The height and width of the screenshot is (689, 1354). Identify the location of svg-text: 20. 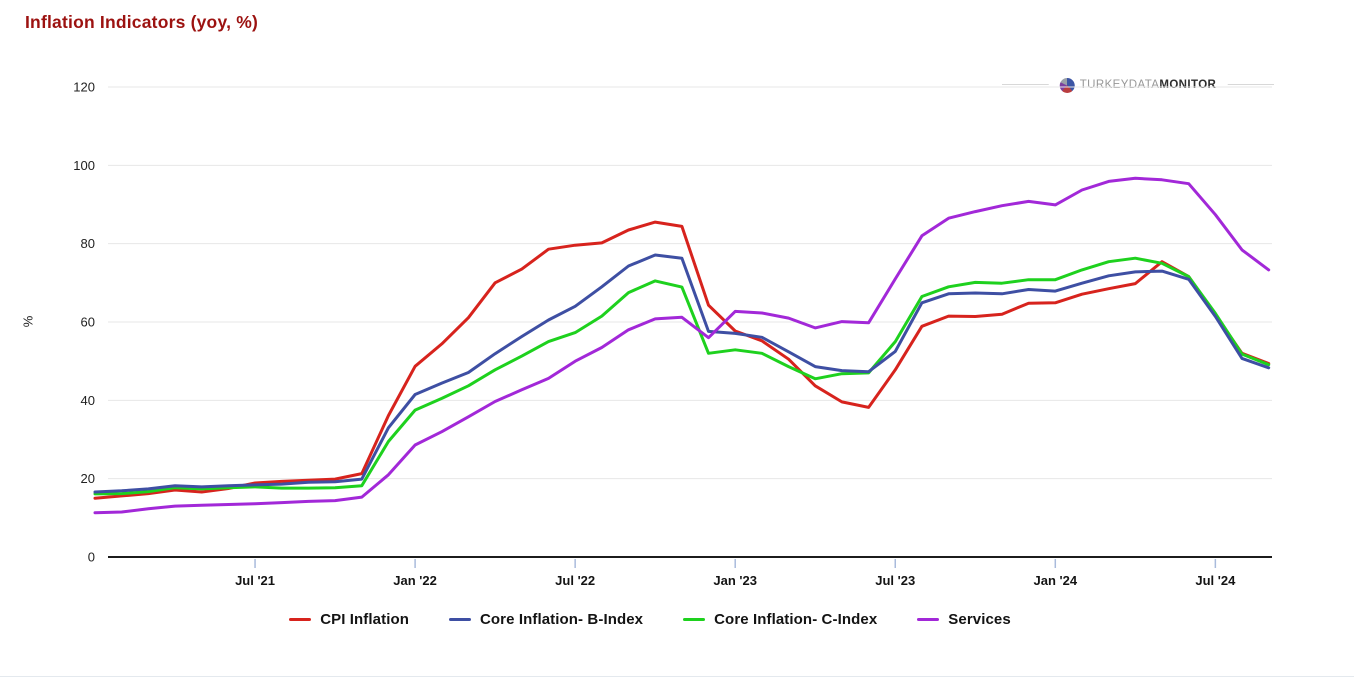
(88, 478).